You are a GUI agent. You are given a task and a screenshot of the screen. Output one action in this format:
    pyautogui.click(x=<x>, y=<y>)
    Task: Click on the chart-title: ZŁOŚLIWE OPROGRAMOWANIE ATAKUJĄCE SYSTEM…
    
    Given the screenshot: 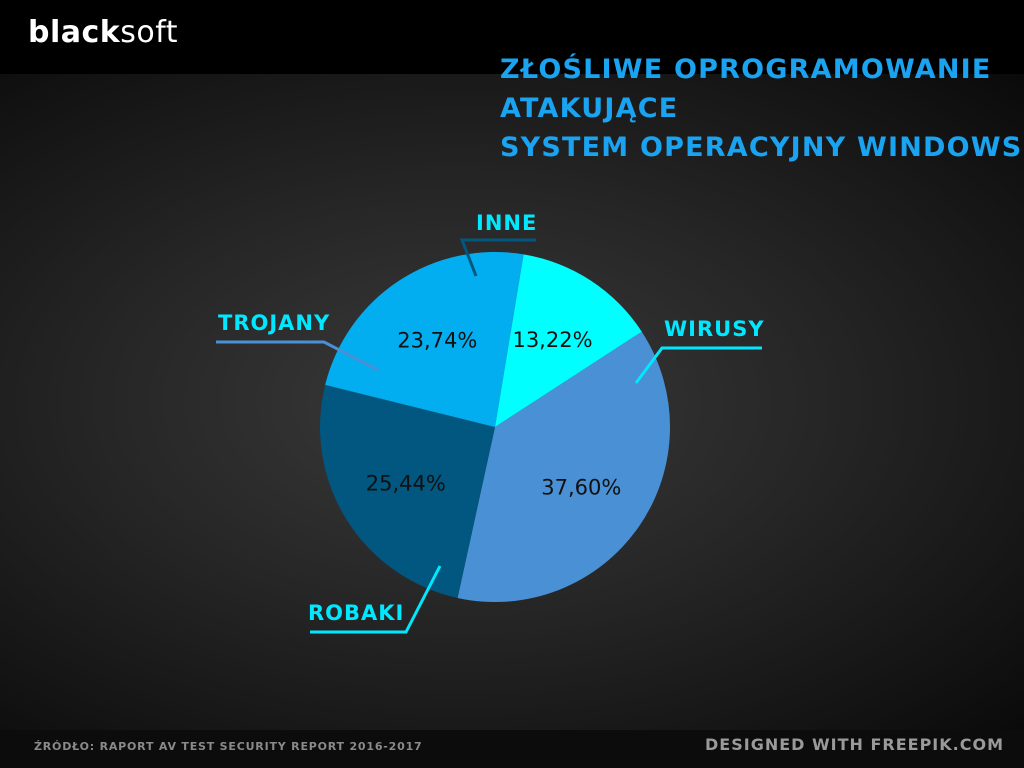 What is the action you would take?
    pyautogui.click(x=761, y=108)
    